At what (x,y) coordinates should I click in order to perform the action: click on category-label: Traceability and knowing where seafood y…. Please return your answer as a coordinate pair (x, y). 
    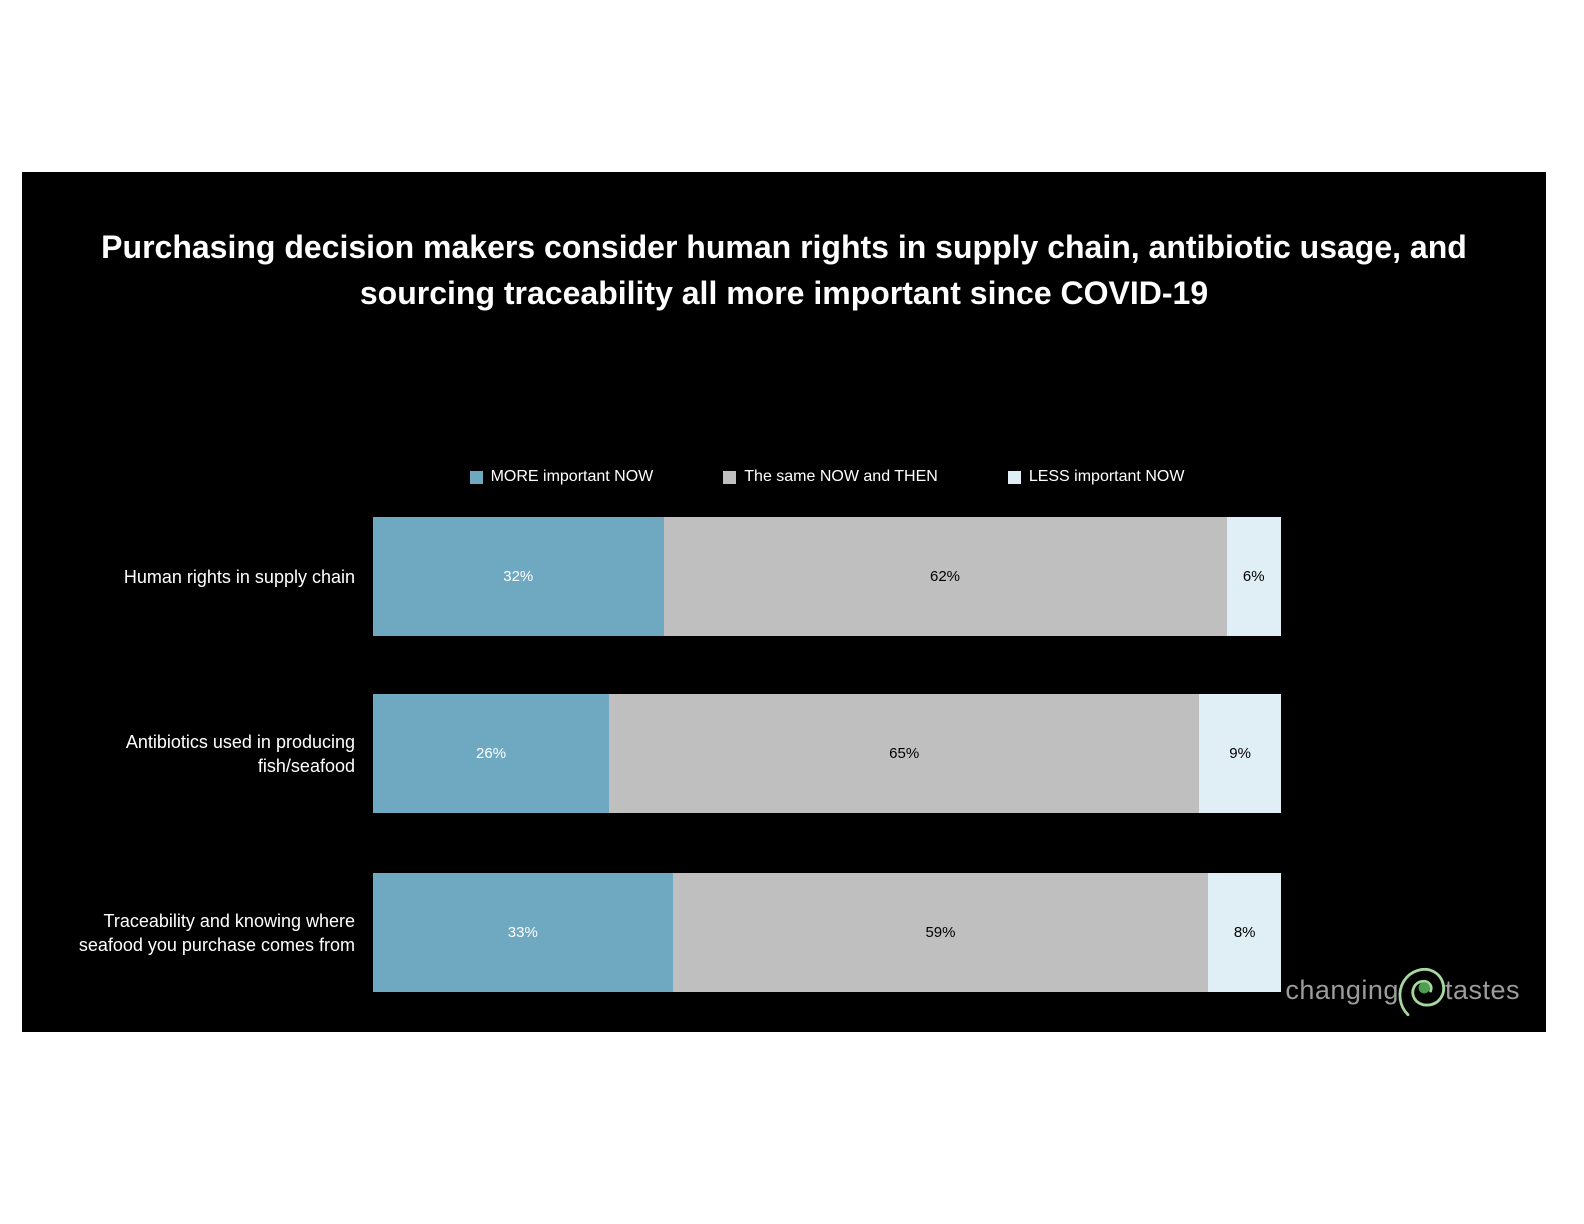
    Looking at the image, I should click on (216, 932).